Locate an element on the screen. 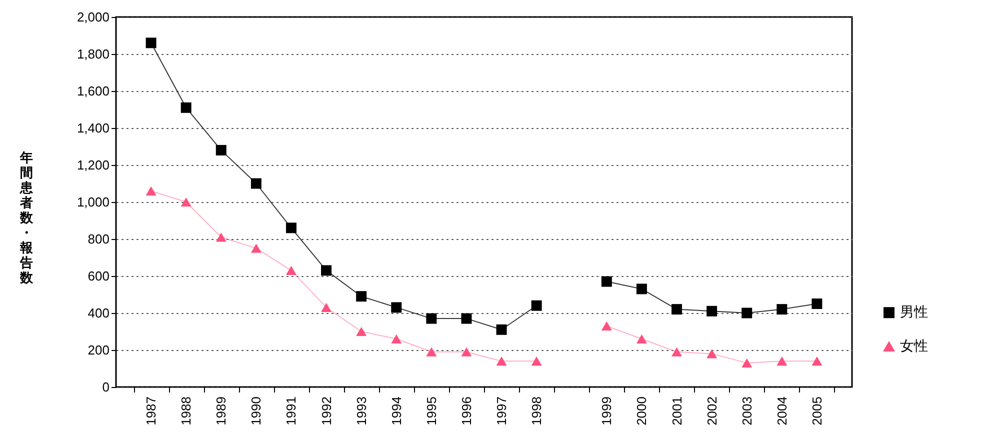 The width and height of the screenshot is (983, 444). x-tick-label: 1994 is located at coordinates (396, 411).